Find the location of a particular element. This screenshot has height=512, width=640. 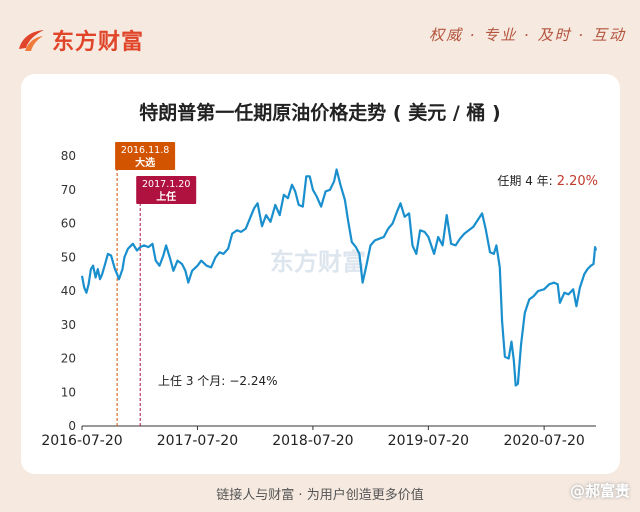

x-tick-label: 2019-07-20 is located at coordinates (428, 441).